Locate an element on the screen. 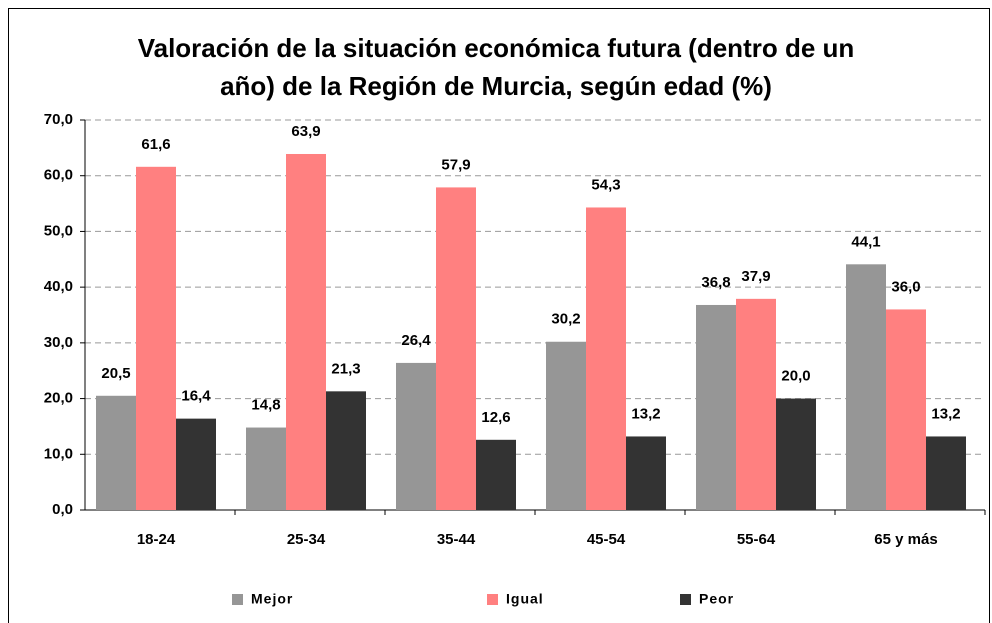 This screenshot has height=623, width=992. value-label: 16,4 is located at coordinates (196, 396).